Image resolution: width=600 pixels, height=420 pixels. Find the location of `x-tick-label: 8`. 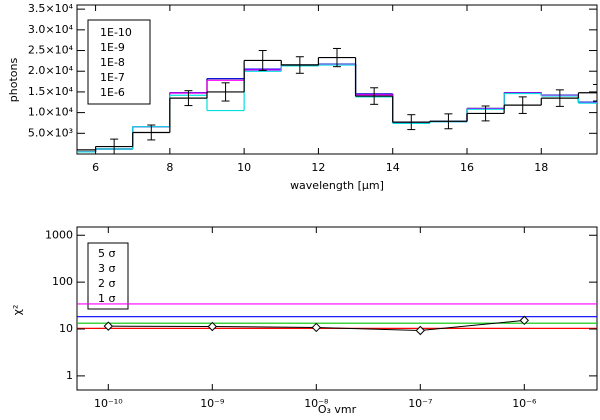

x-tick-label: 8 is located at coordinates (169, 167).